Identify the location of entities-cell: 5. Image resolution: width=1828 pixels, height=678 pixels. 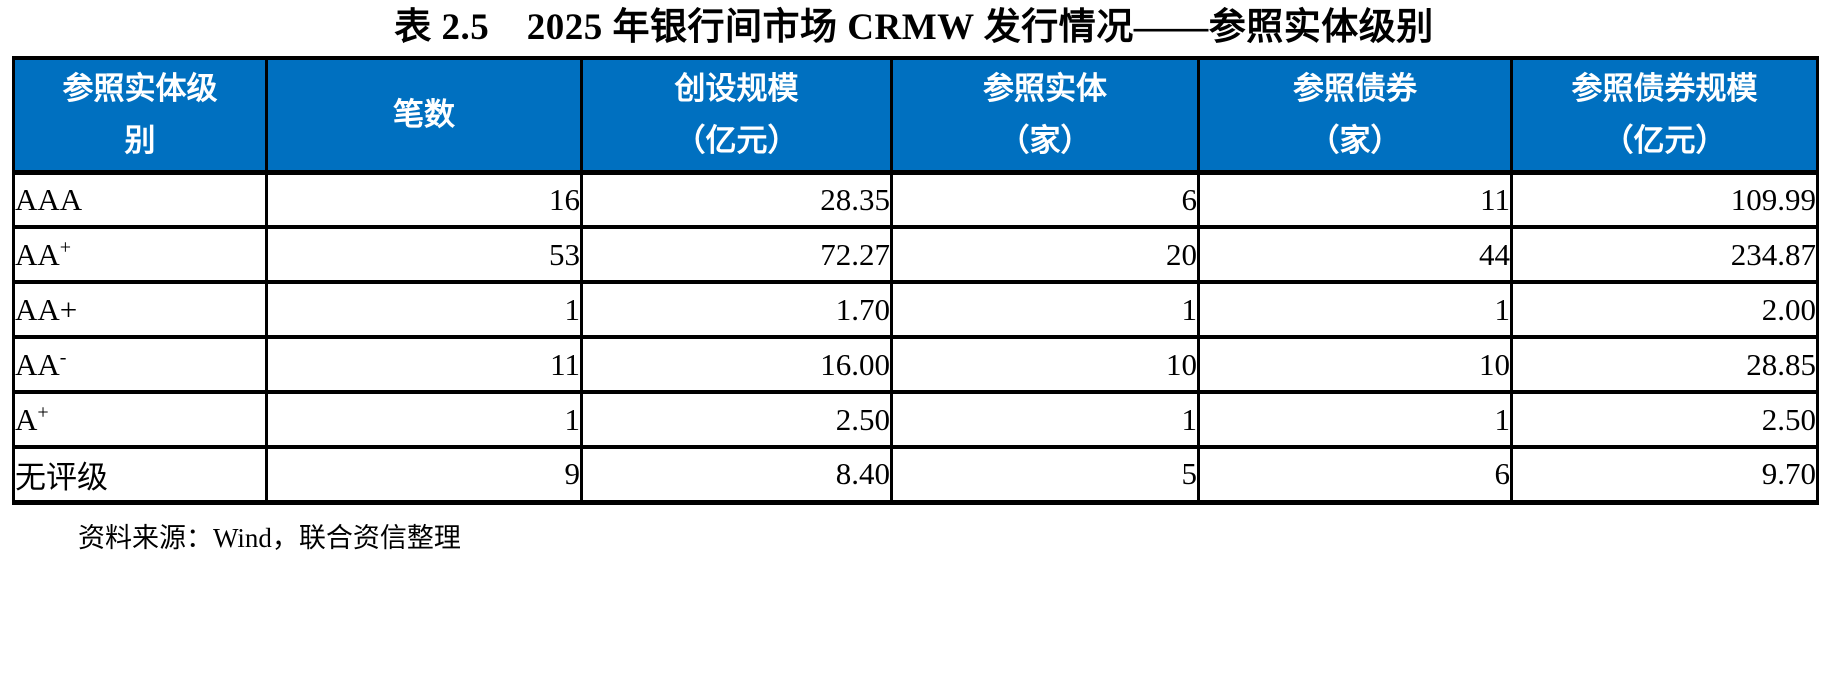
(1045, 475).